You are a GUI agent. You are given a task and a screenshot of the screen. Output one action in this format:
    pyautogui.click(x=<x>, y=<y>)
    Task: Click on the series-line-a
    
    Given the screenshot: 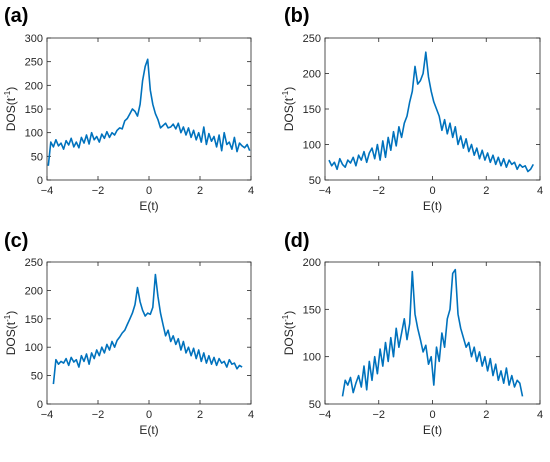 What is the action you would take?
    pyautogui.click(x=149, y=112)
    